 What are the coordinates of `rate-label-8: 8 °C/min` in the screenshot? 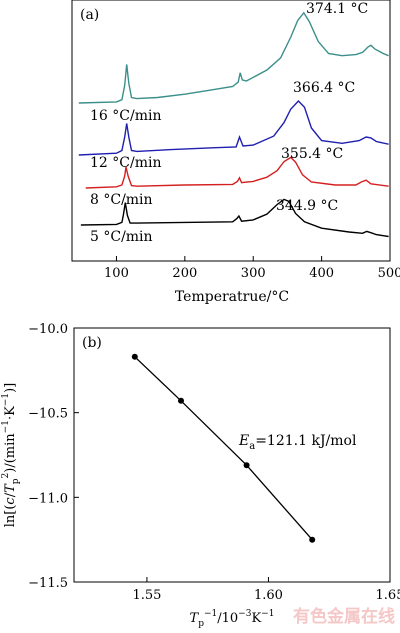 It's located at (121, 200).